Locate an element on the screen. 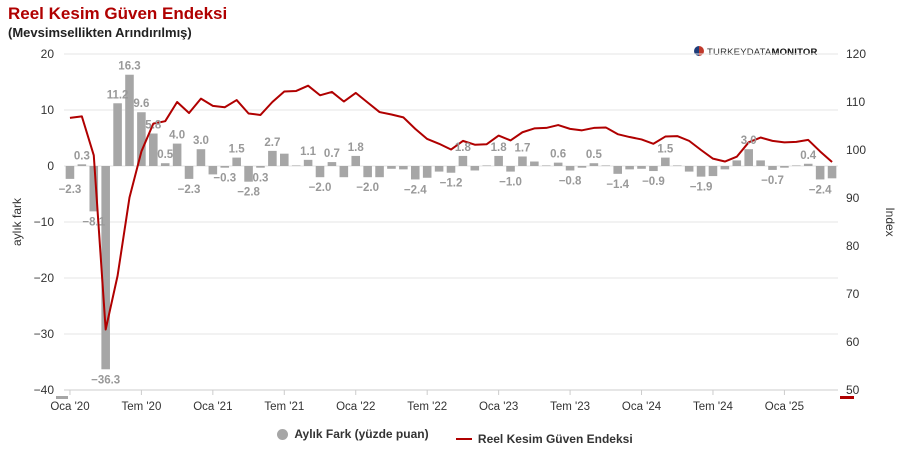  x-tick-label: Oca '21 is located at coordinates (212, 407).